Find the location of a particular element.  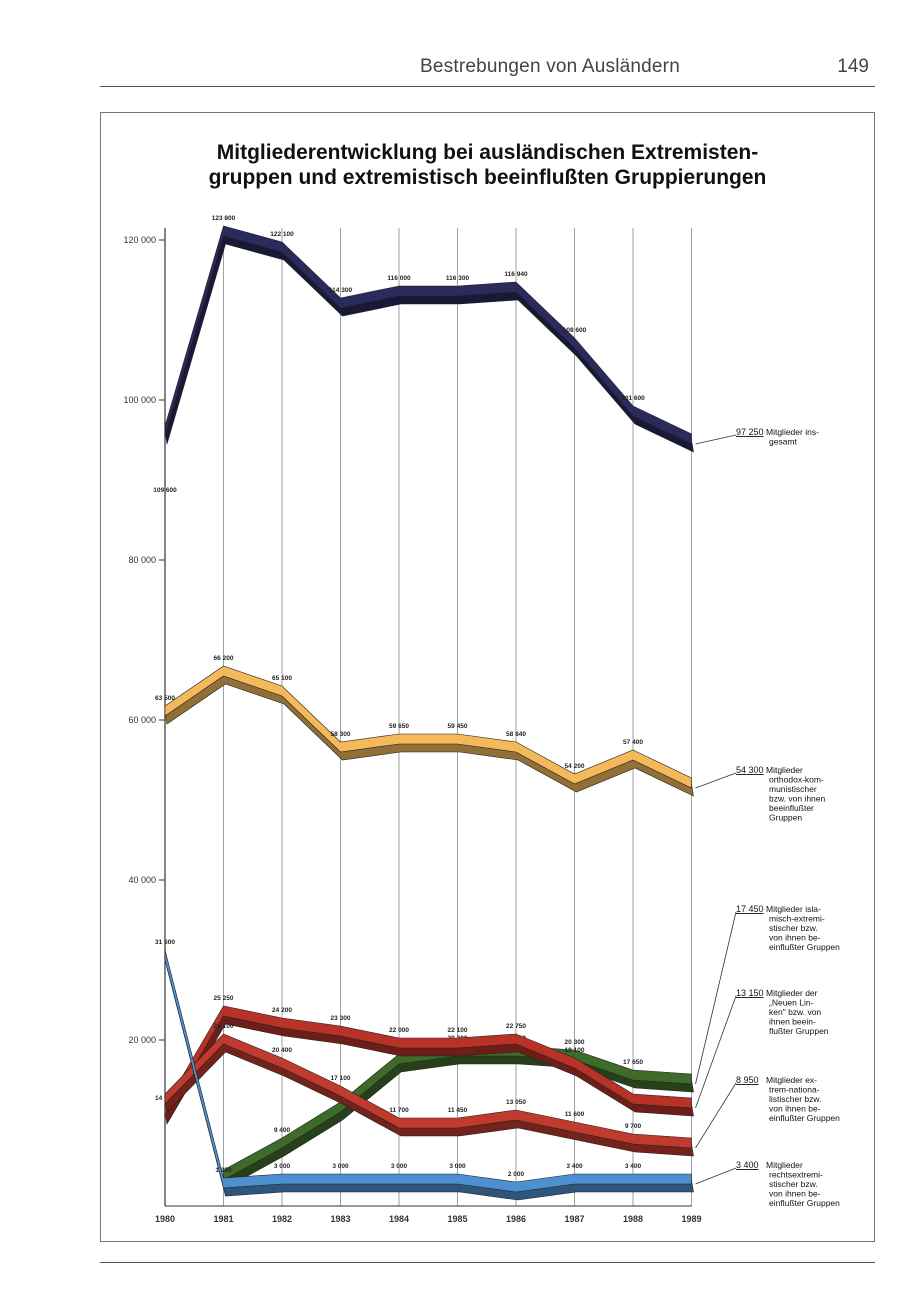

legend-label-line: beeinflußter is located at coordinates (791, 808).